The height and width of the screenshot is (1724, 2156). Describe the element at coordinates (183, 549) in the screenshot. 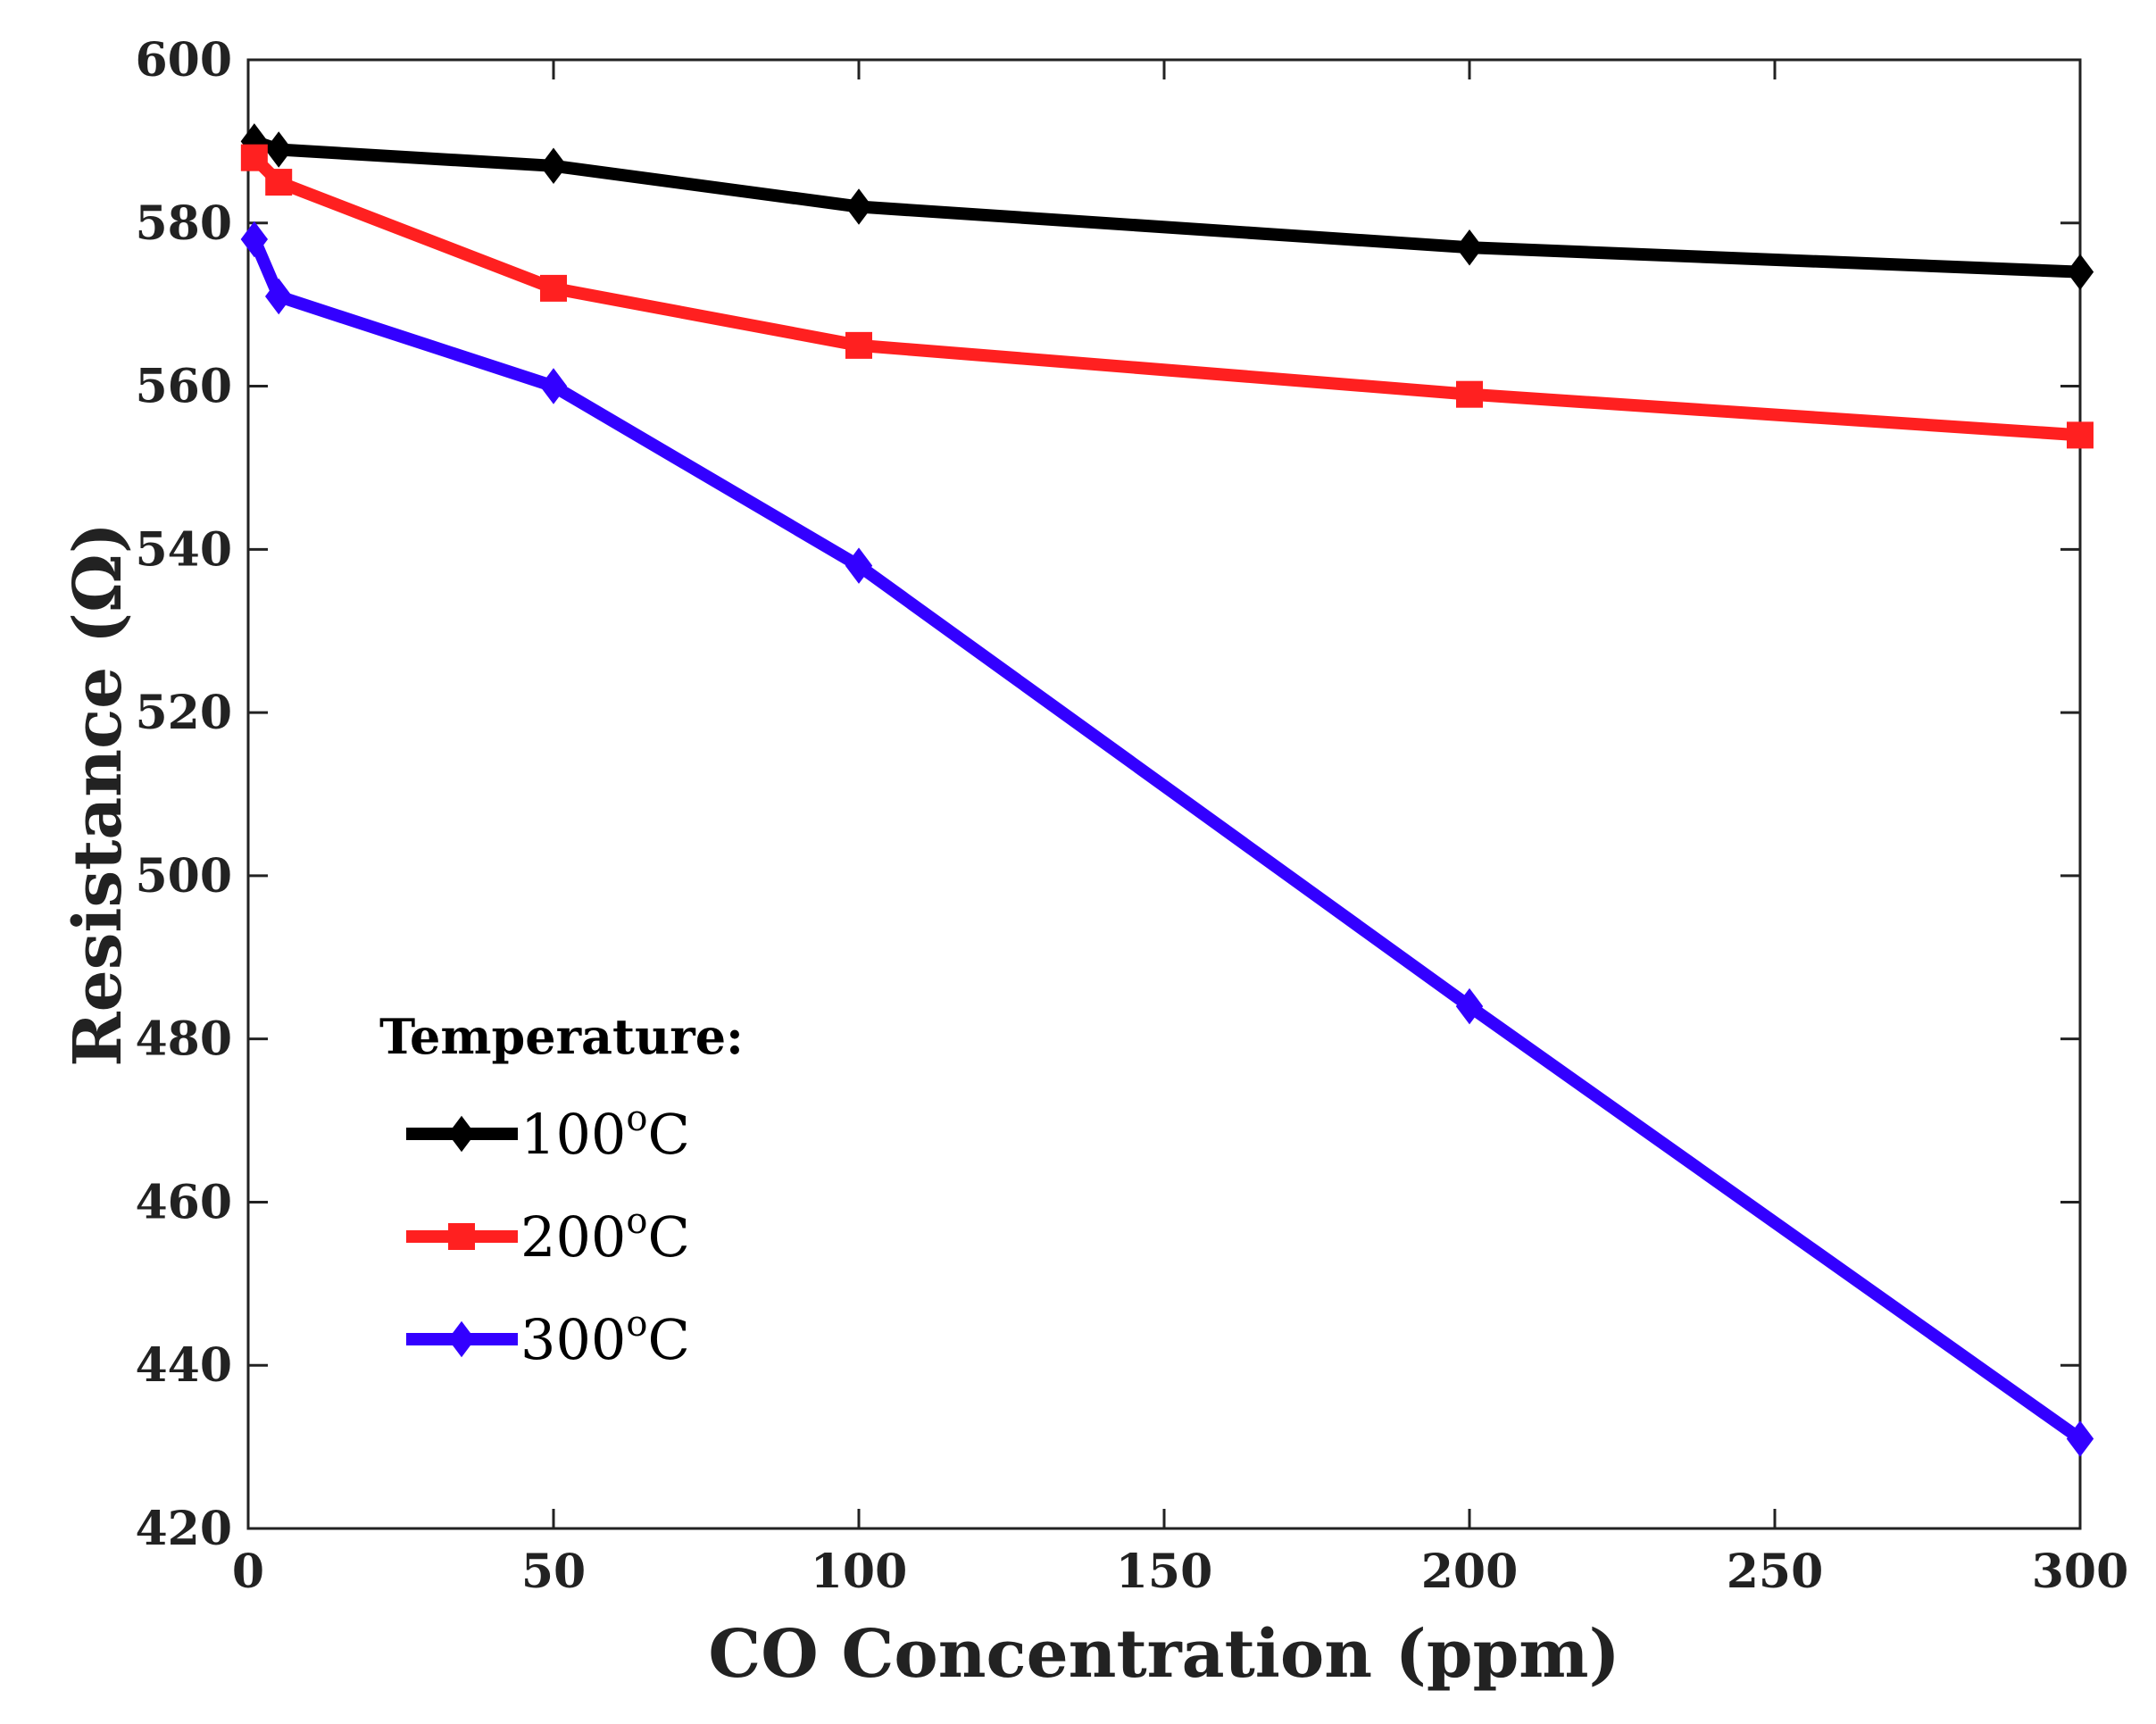

I see `y-tick-label: 540` at that location.